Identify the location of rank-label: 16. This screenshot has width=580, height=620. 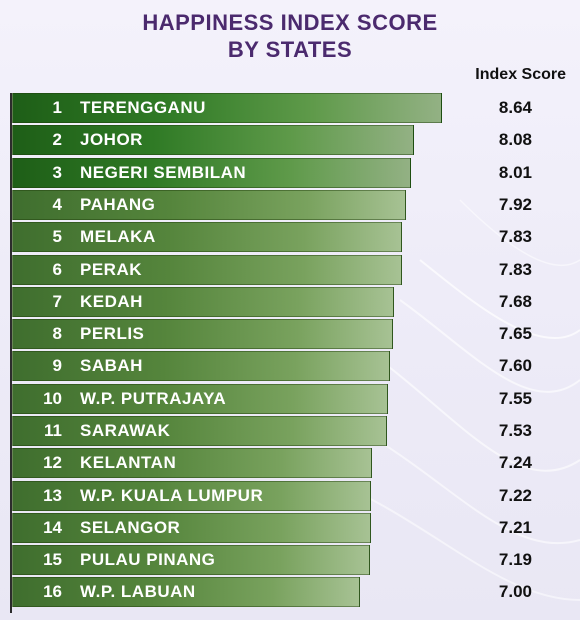
(52, 591).